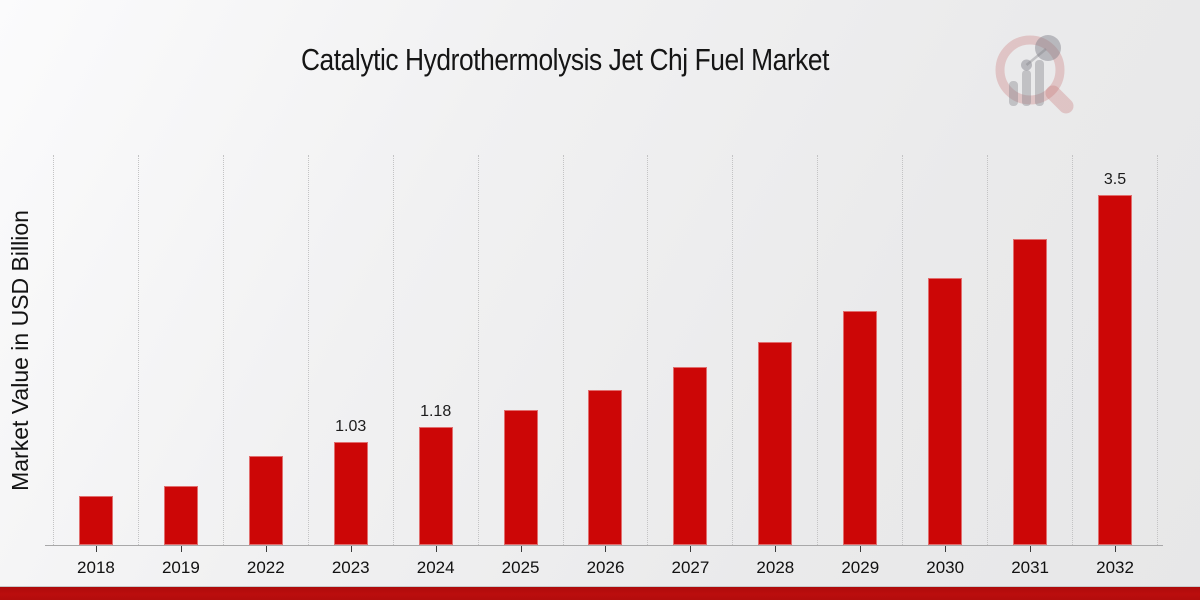 Image resolution: width=1200 pixels, height=600 pixels. I want to click on x-tick-label: 2023, so click(350, 567).